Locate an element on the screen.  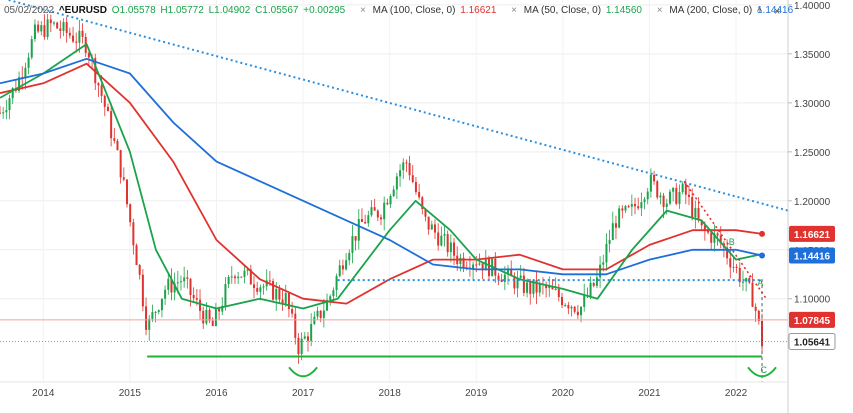
close-icon: × is located at coordinates (777, 12).